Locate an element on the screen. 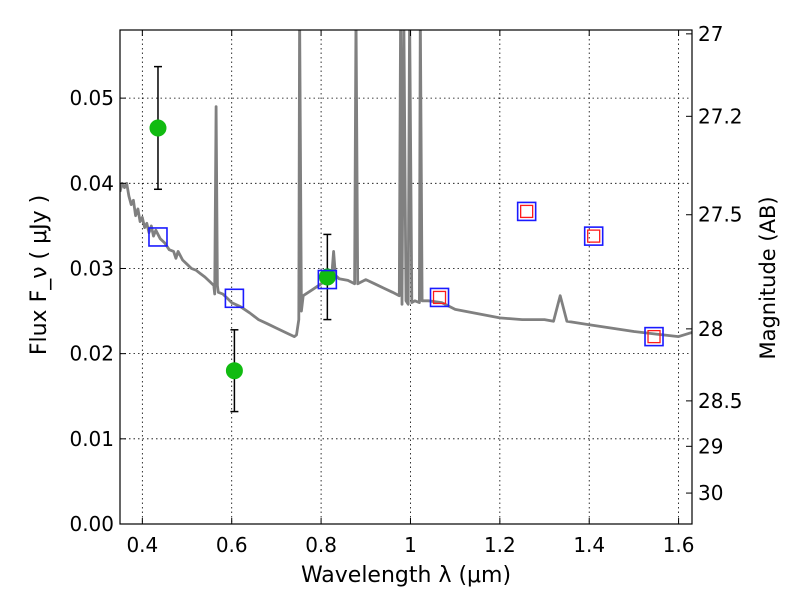 The height and width of the screenshot is (600, 800). x-tick-label: 1.4 is located at coordinates (589, 545).